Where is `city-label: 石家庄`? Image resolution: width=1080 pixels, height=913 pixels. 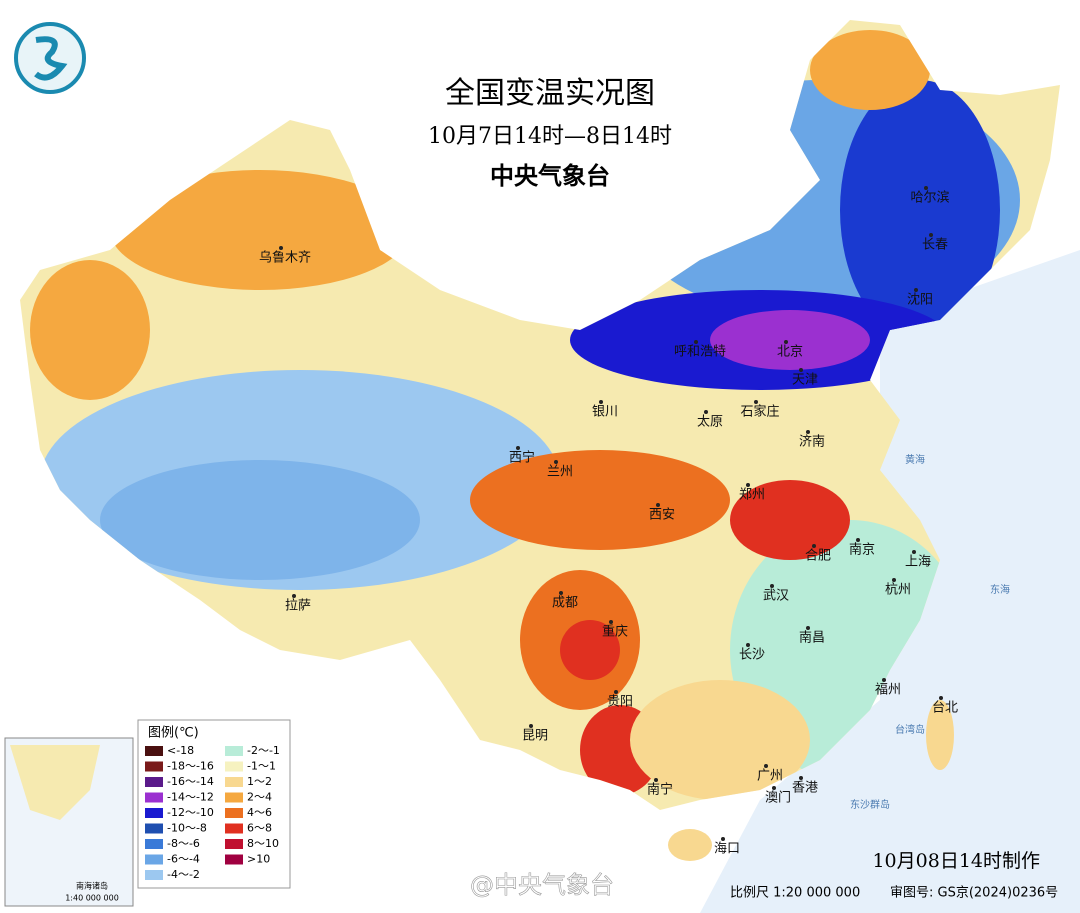
city-label: 石家庄 is located at coordinates (759, 412).